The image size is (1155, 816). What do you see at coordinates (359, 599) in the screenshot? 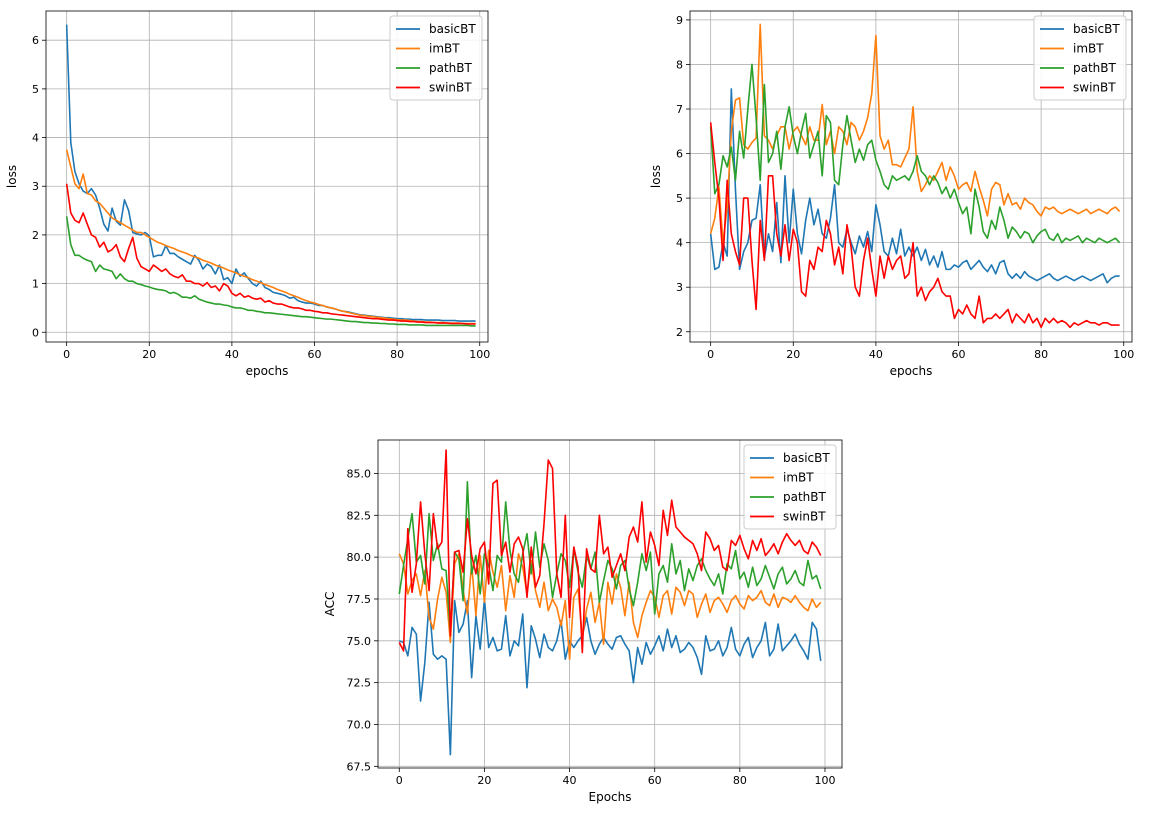
I see `y-tick-label: 77.5` at bounding box center [359, 599].